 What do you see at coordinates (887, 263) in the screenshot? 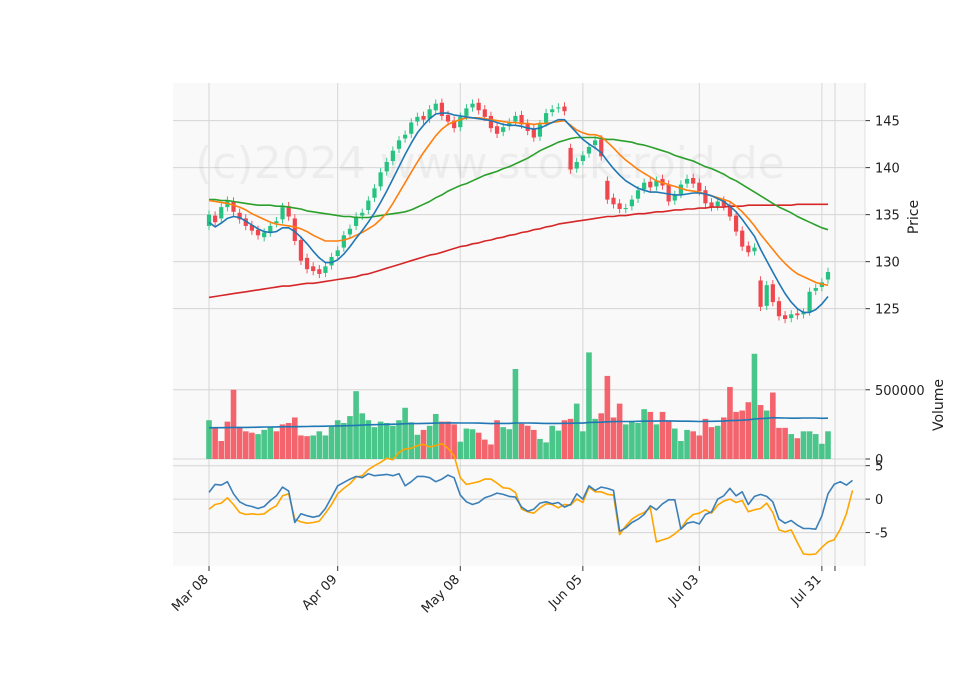
I see `y-tick-label: 130` at bounding box center [887, 263].